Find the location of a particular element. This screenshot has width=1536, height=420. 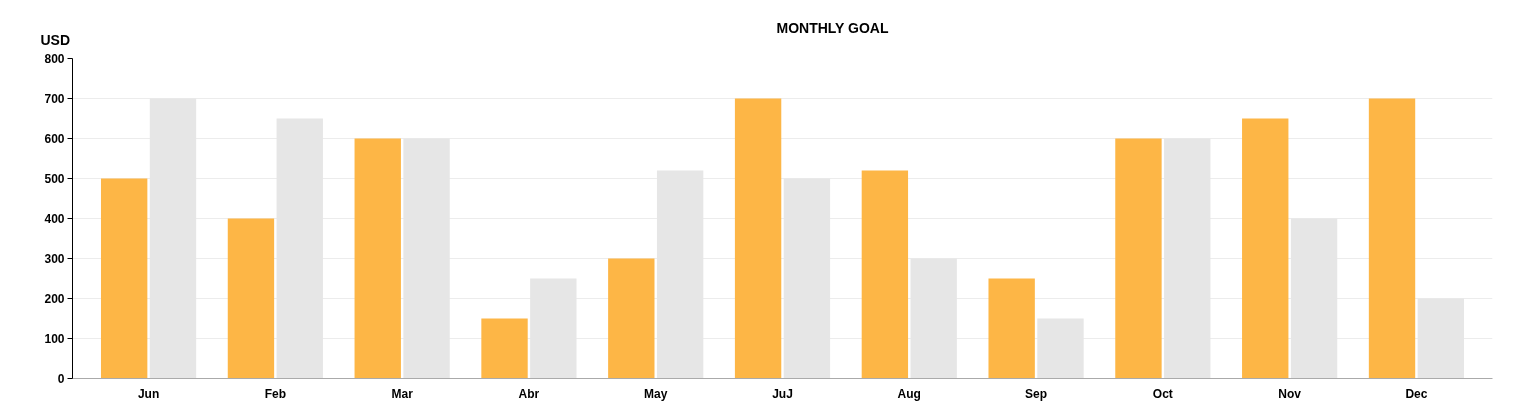

x-tick-label: Mar is located at coordinates (402, 393).